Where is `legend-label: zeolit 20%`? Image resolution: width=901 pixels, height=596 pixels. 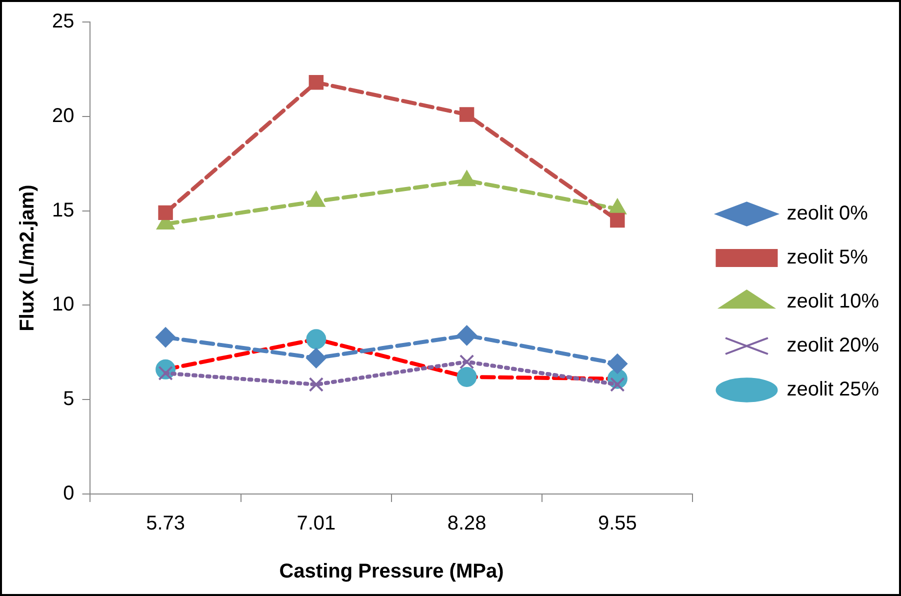 legend-label: zeolit 20% is located at coordinates (833, 345).